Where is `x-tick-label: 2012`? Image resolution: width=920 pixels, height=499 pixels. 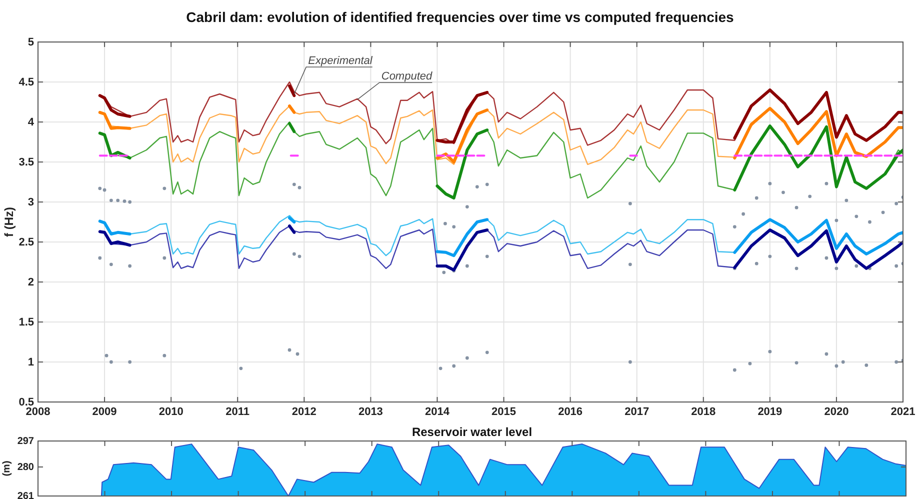
x-tick-label: 2012 is located at coordinates (304, 412).